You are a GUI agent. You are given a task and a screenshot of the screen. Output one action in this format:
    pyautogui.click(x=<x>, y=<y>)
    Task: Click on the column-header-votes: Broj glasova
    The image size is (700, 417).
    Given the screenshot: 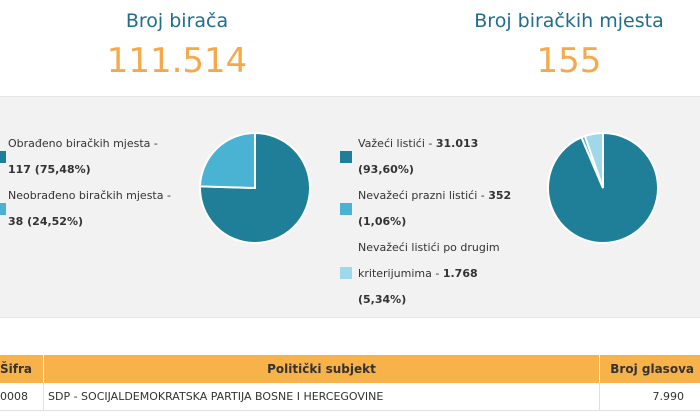 What is the action you would take?
    pyautogui.click(x=652, y=369)
    